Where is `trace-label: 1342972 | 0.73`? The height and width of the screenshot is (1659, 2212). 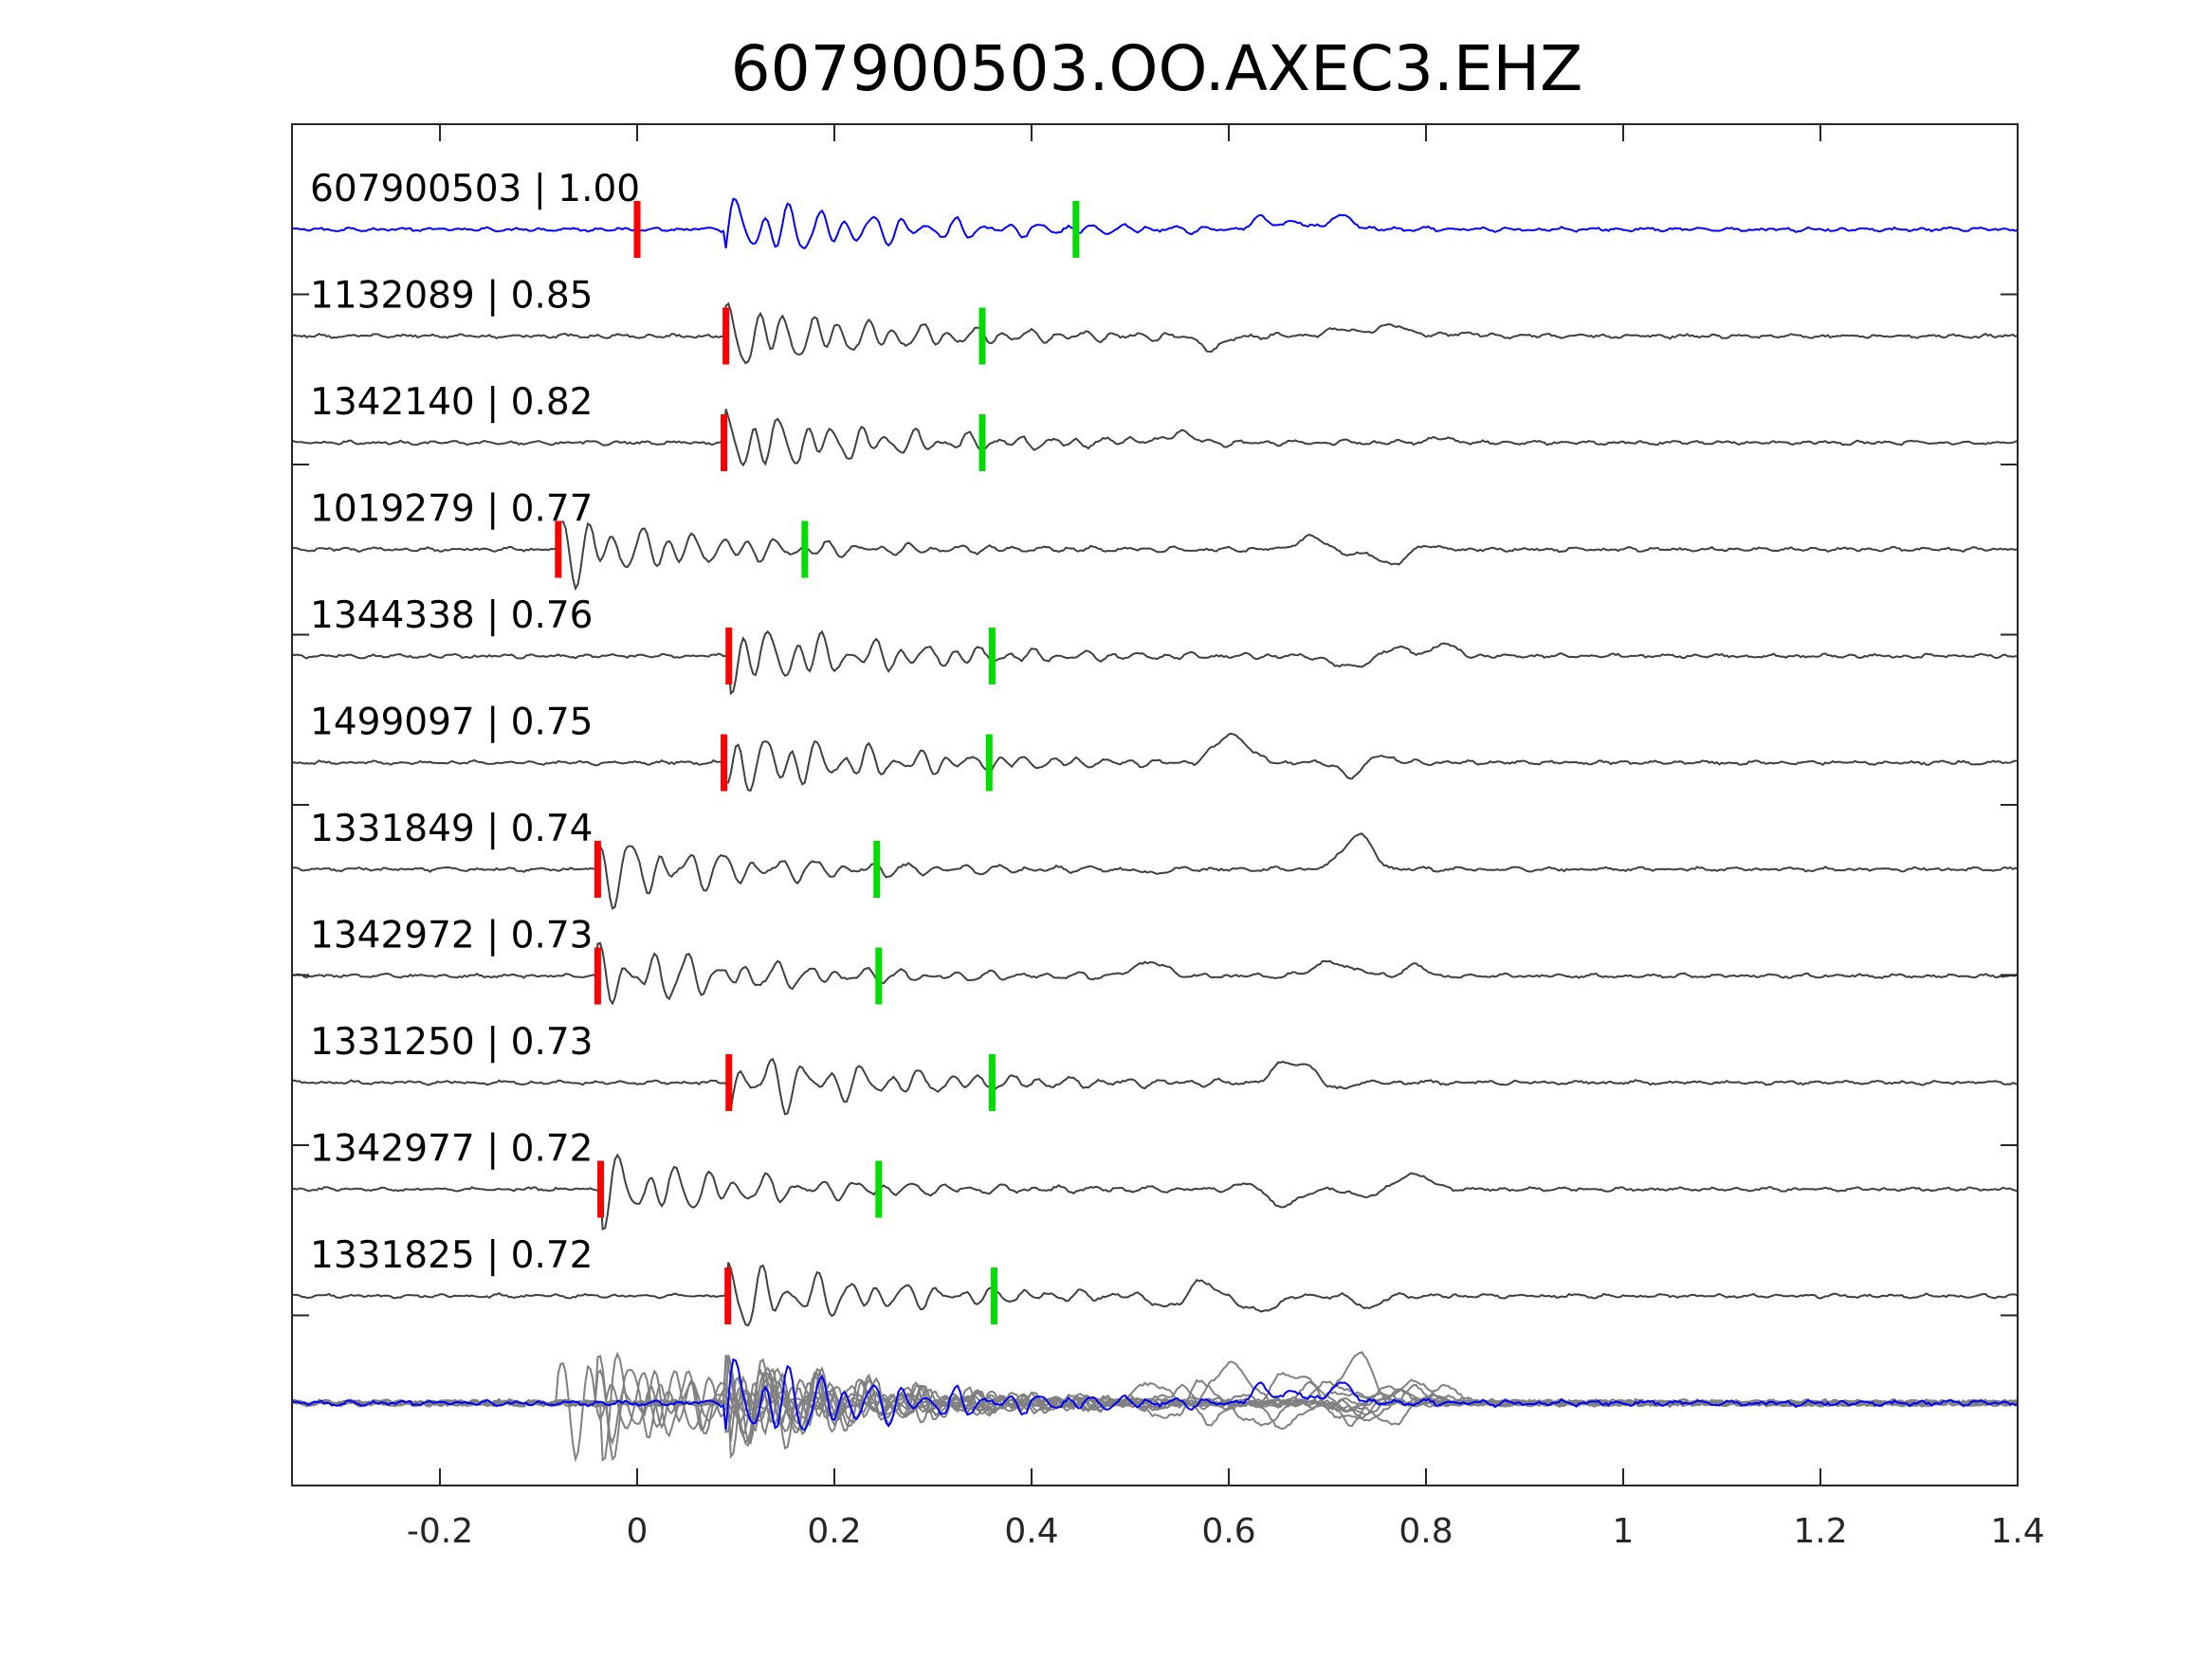 trace-label: 1342972 | 0.73 is located at coordinates (451, 936).